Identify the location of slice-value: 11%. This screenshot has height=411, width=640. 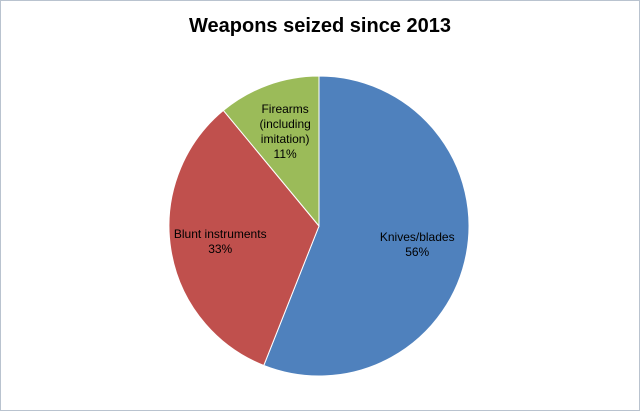
(285, 153).